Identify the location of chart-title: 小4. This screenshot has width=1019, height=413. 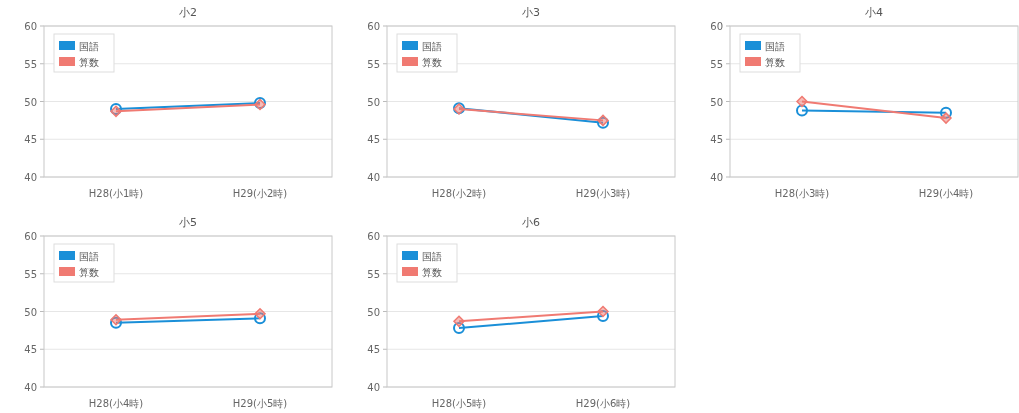
(874, 12).